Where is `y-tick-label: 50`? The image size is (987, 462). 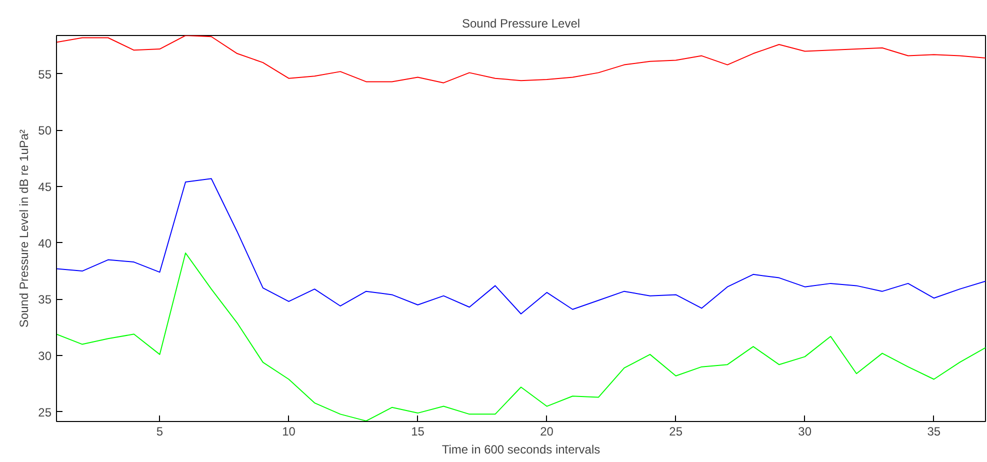 y-tick-label: 50 is located at coordinates (45, 131).